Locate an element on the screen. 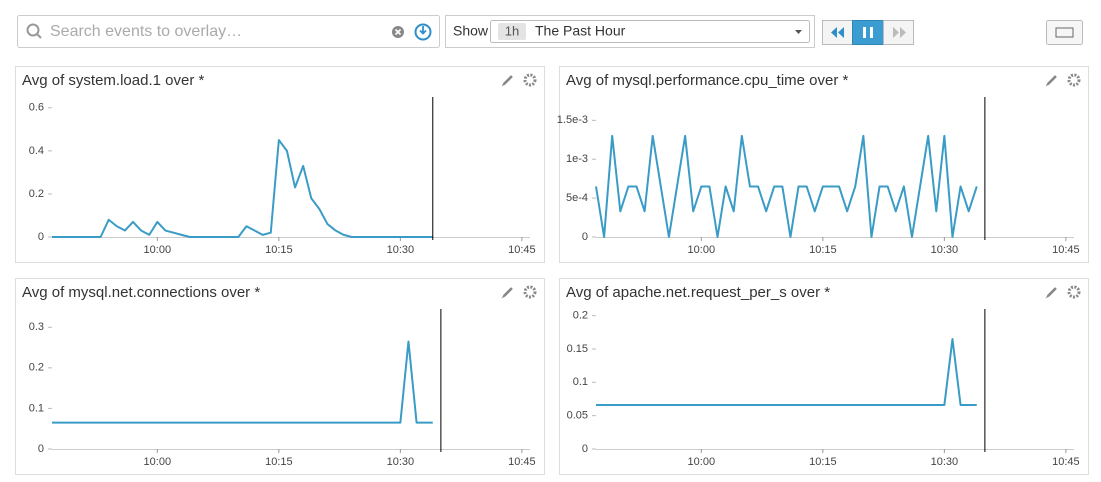  overlay-icon is located at coordinates (423, 30).